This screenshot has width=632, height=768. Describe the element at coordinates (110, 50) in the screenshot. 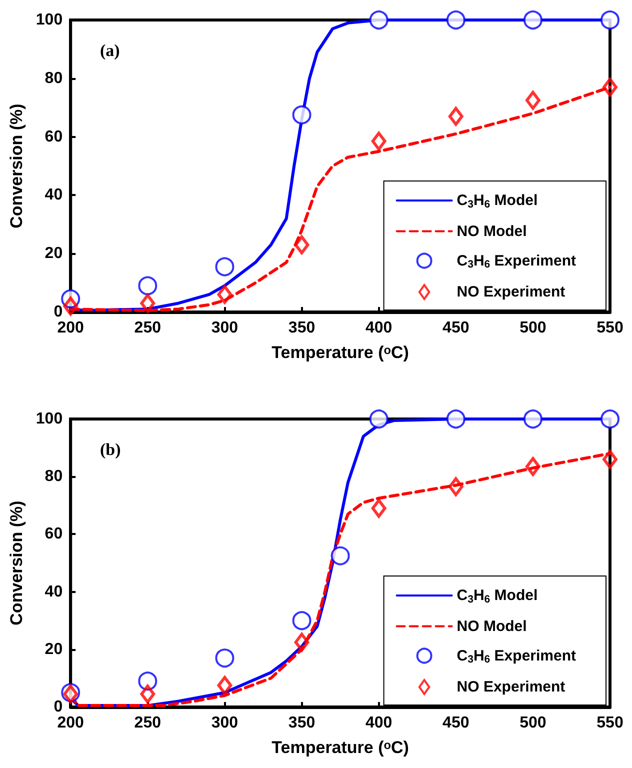

I see `annotation: (a)` at that location.